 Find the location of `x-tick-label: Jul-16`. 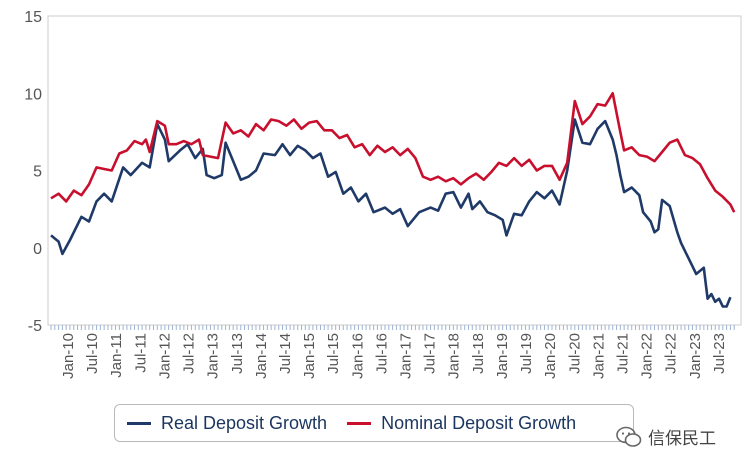

x-tick-label: Jul-16 is located at coordinates (381, 353).